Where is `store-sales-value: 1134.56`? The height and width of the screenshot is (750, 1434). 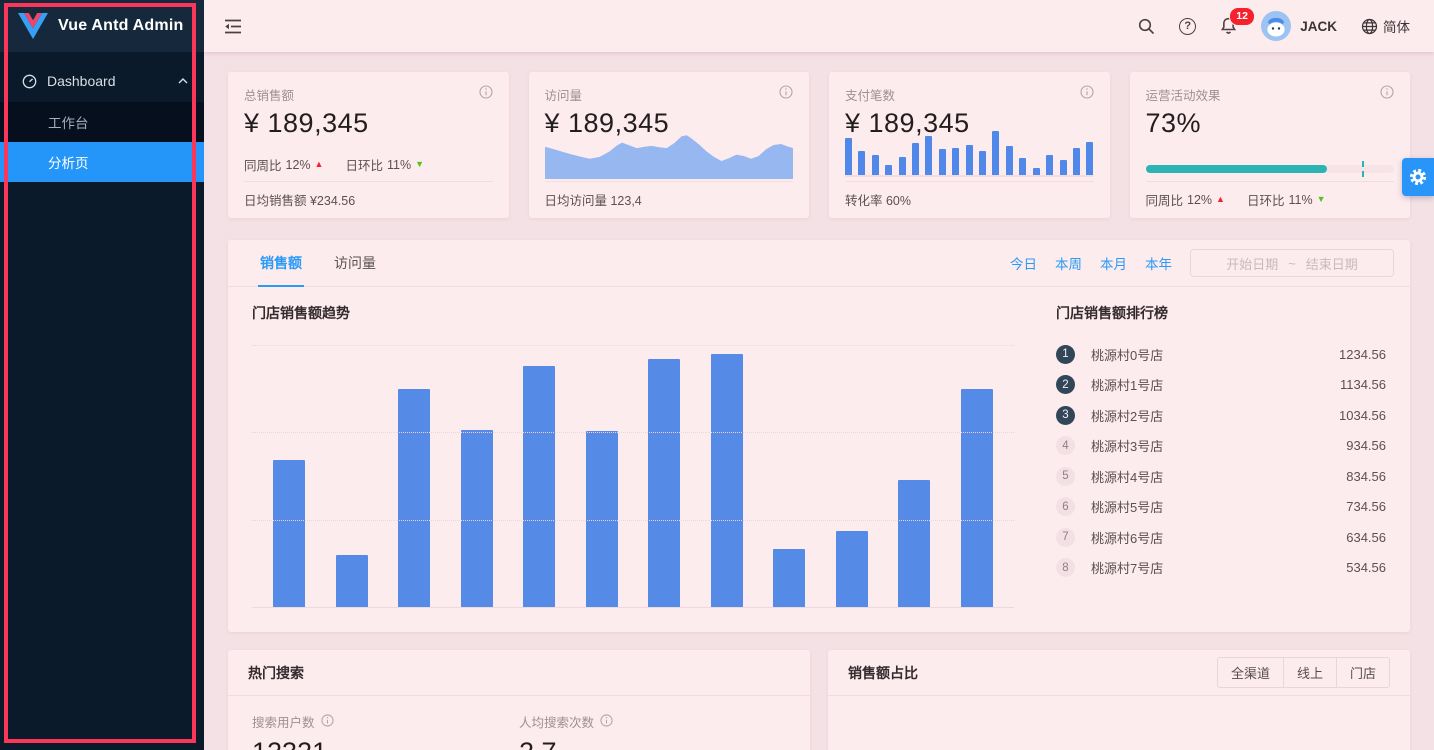
store-sales-value: 1134.56 is located at coordinates (1362, 385).